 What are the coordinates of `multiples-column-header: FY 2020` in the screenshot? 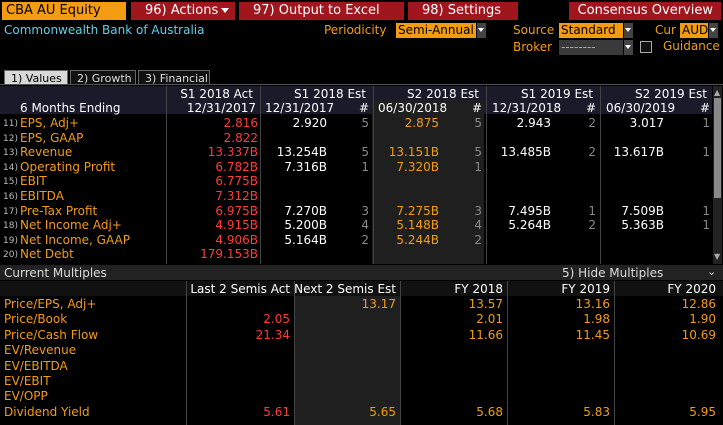 It's located at (691, 289).